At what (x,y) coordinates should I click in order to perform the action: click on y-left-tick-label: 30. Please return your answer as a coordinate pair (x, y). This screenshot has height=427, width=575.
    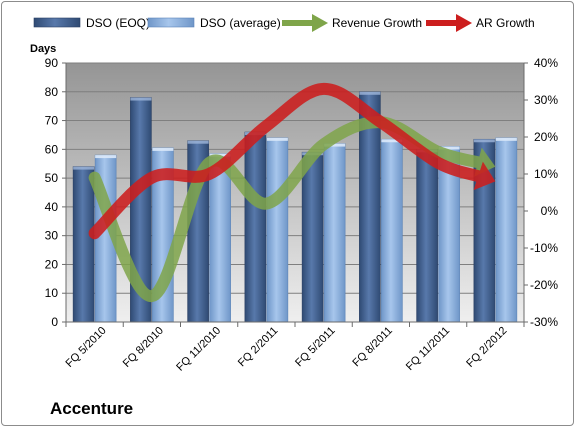
    Looking at the image, I should click on (52, 236).